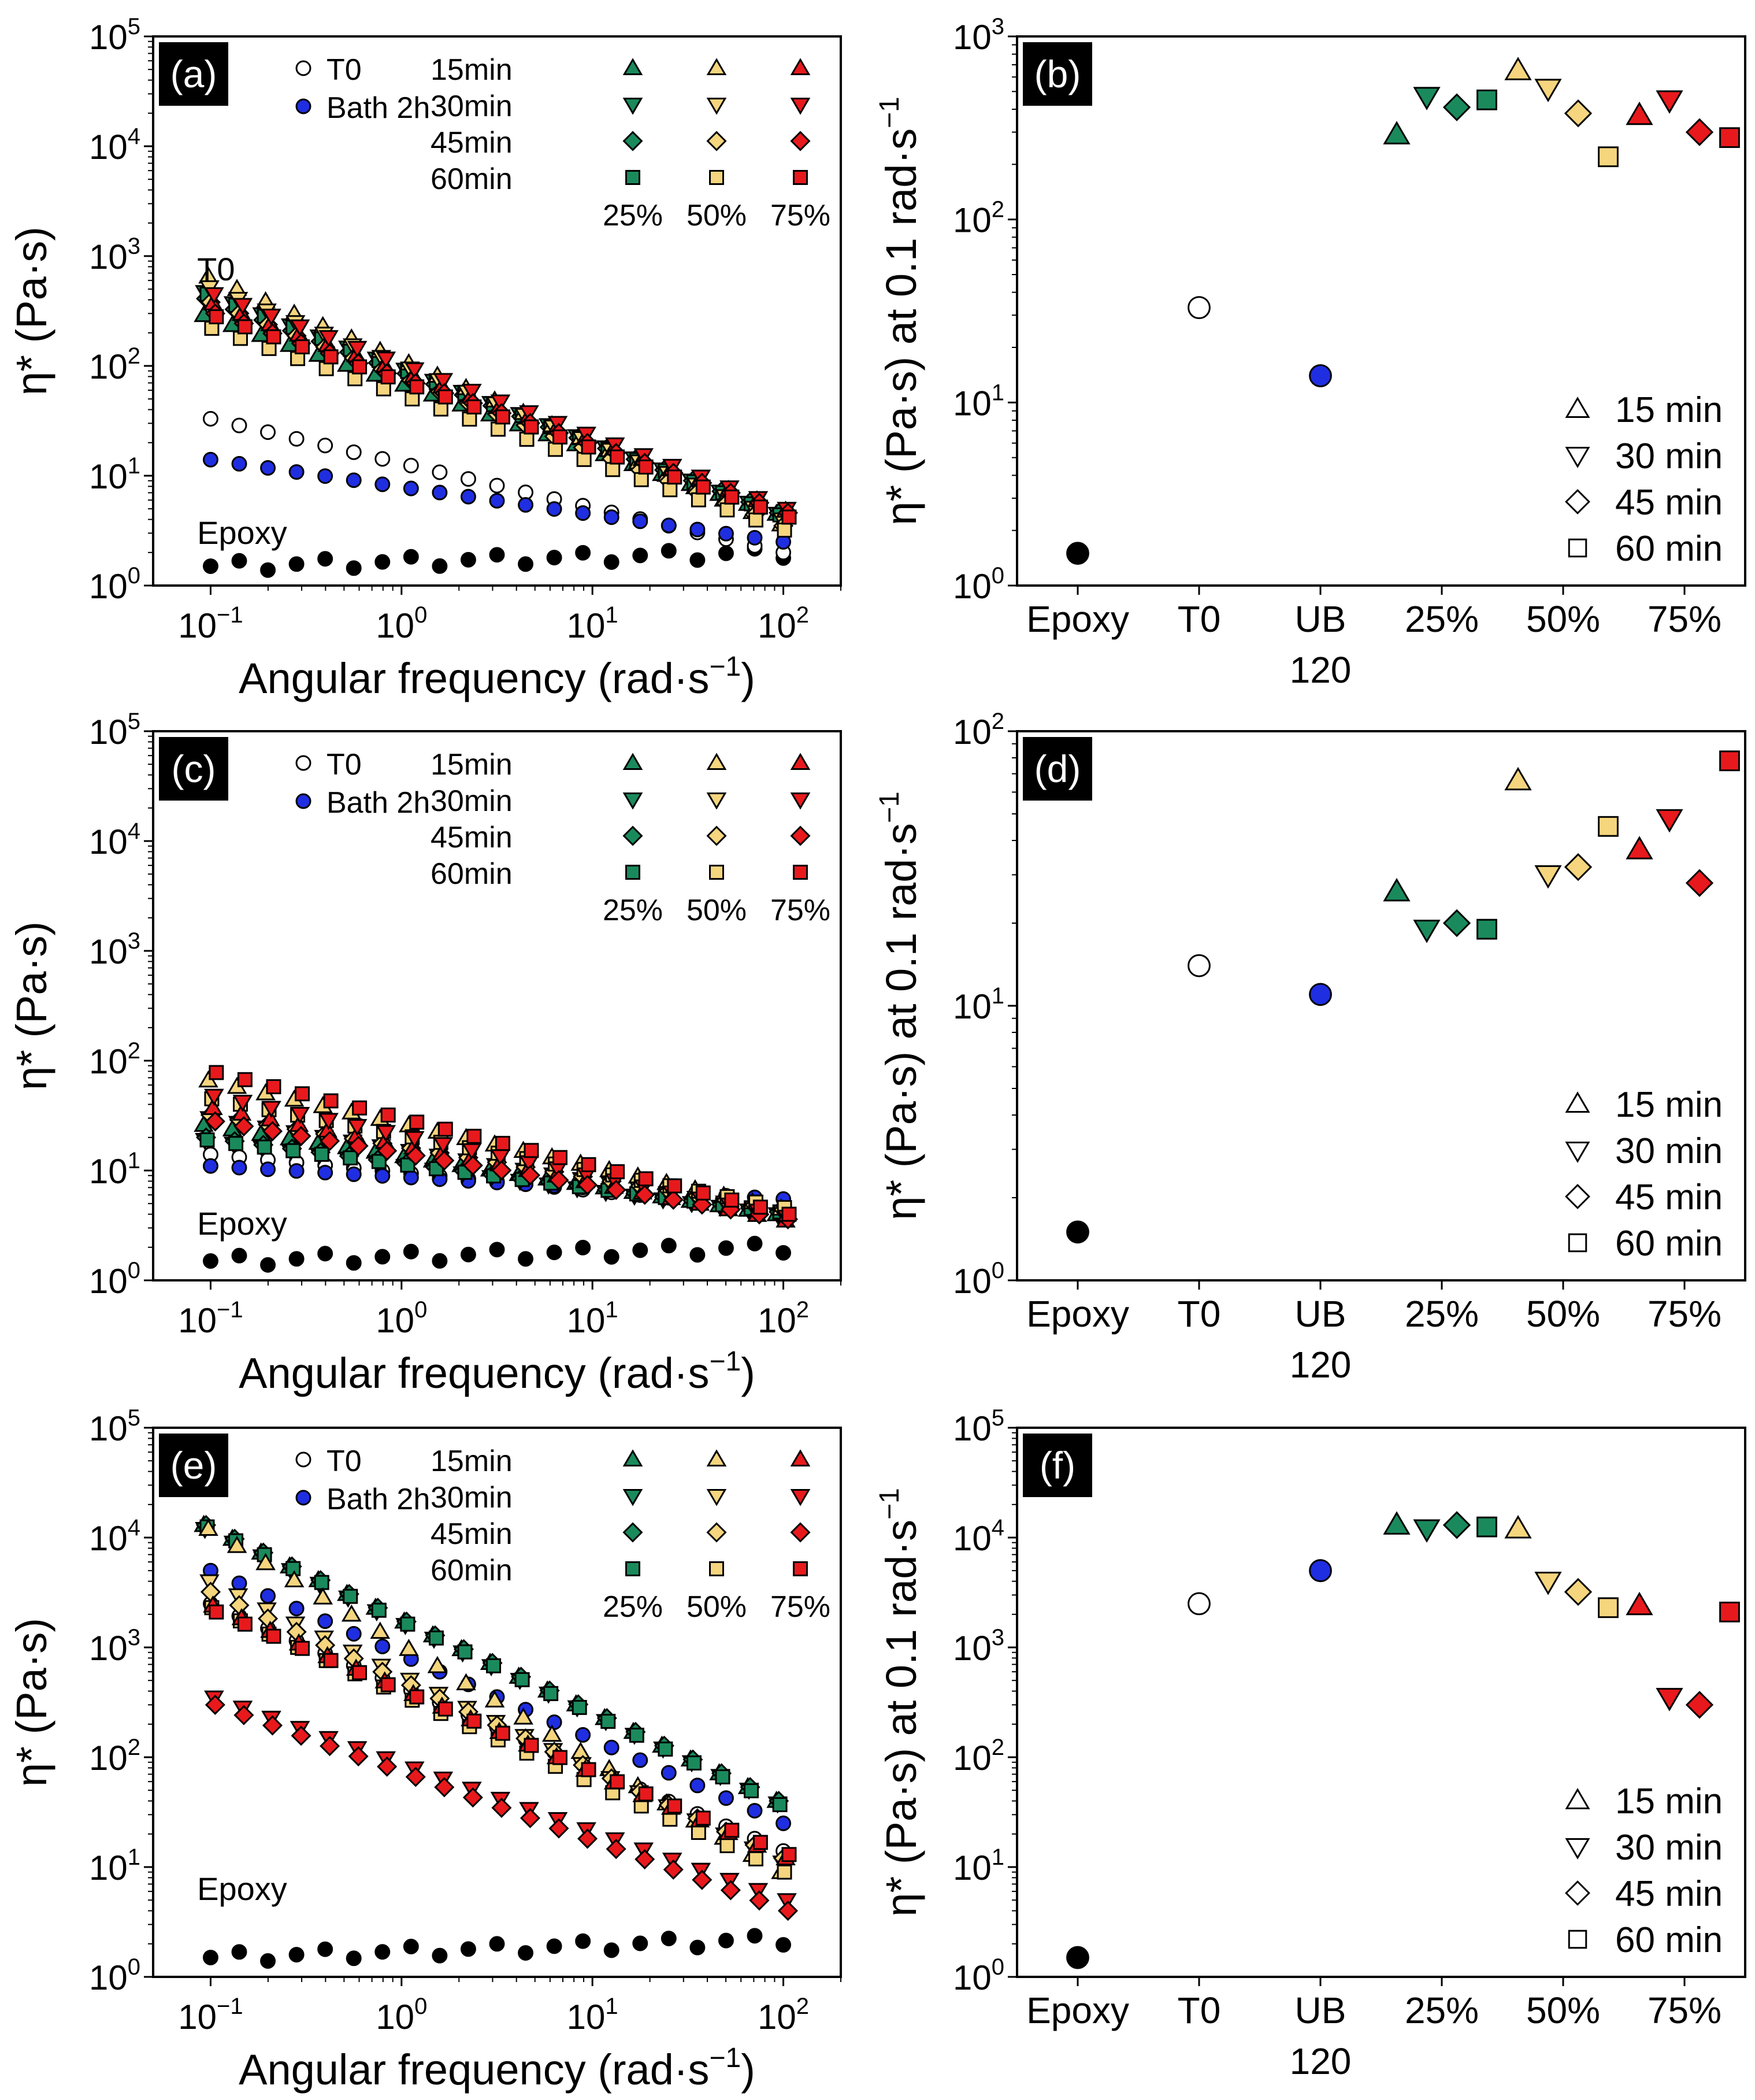 Image resolution: width=1755 pixels, height=2100 pixels. What do you see at coordinates (978, 1647) in the screenshot?
I see `y-tick-label: 10³` at bounding box center [978, 1647].